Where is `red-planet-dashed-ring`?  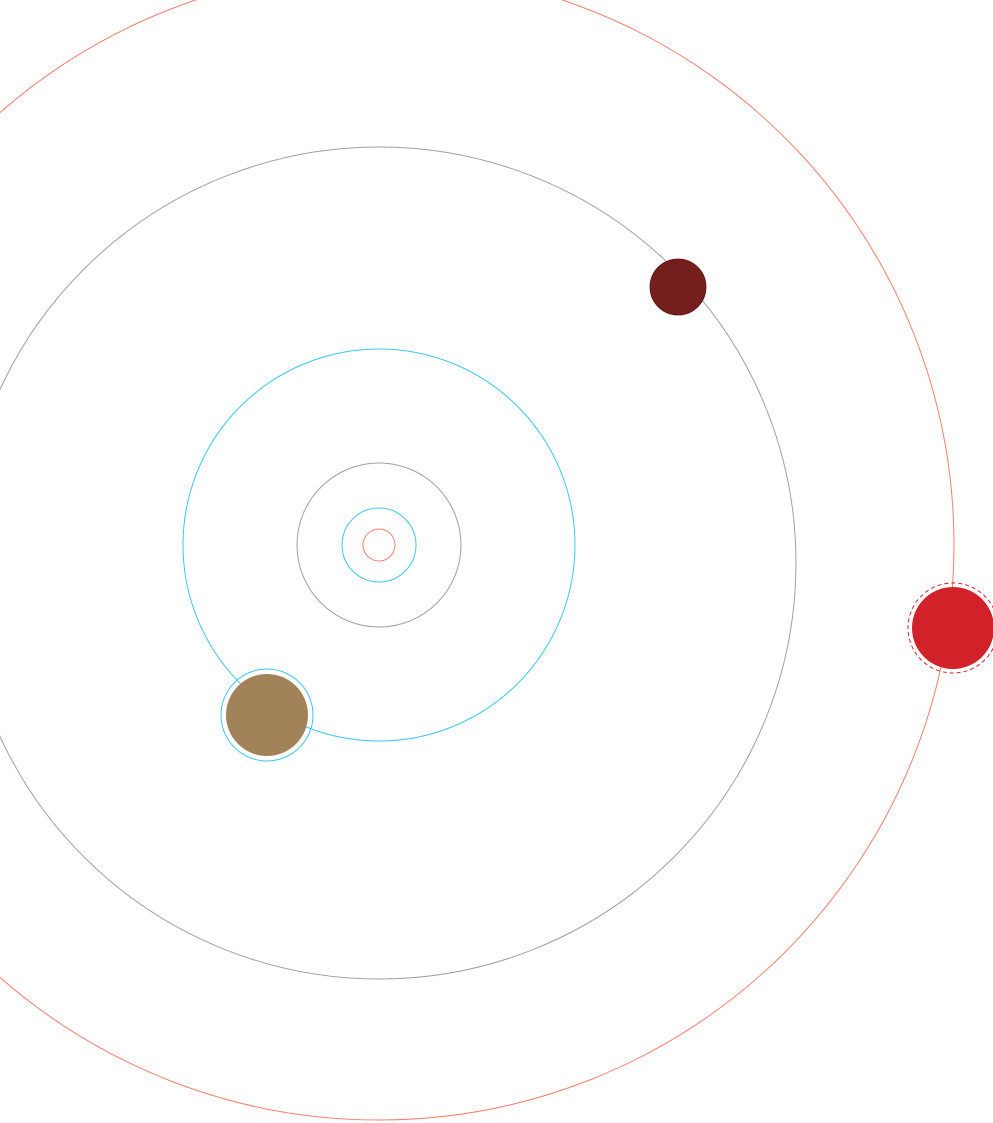 red-planet-dashed-ring is located at coordinates (950, 628).